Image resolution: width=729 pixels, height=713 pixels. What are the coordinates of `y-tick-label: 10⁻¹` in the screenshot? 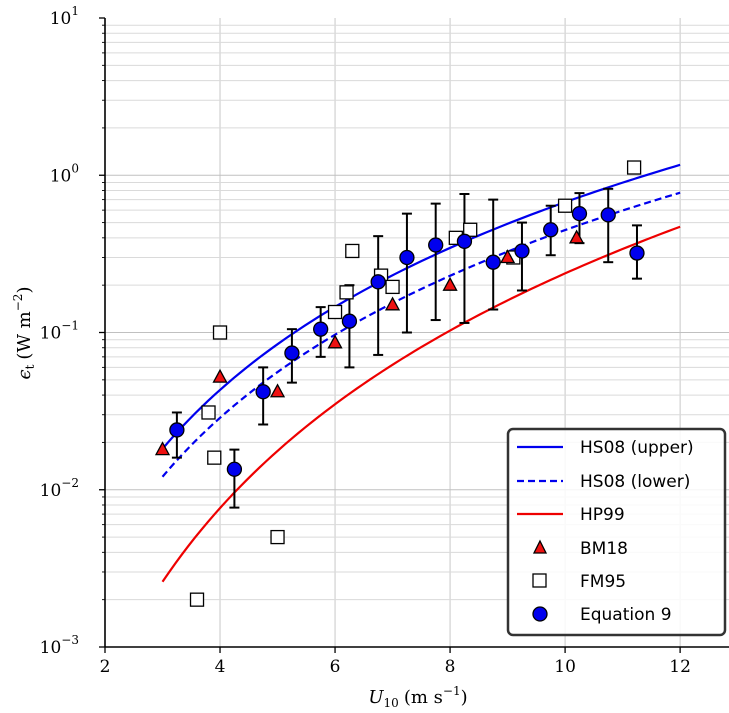 It's located at (59, 331).